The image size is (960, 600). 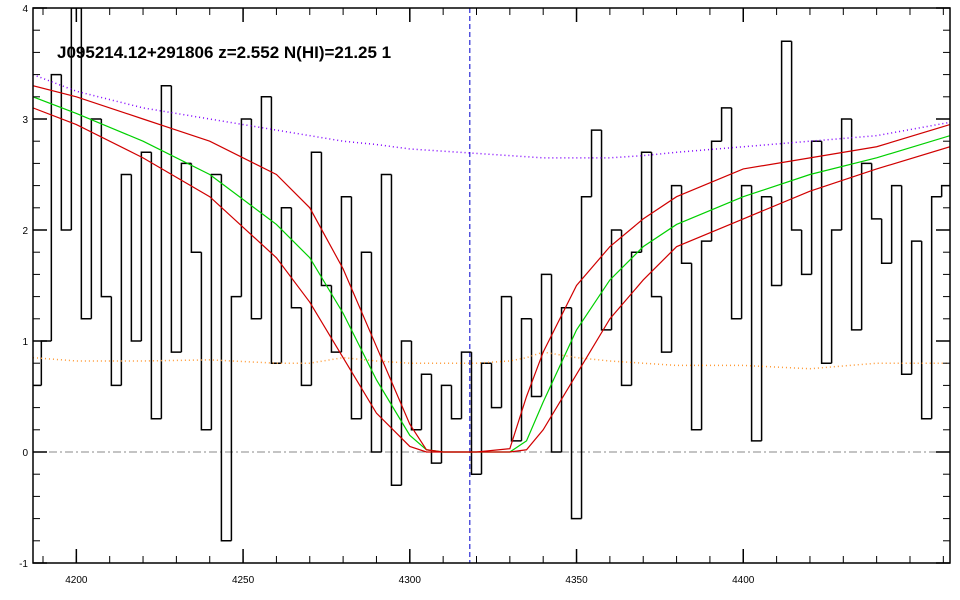 I want to click on x-tick-label: 4250, so click(x=243, y=580).